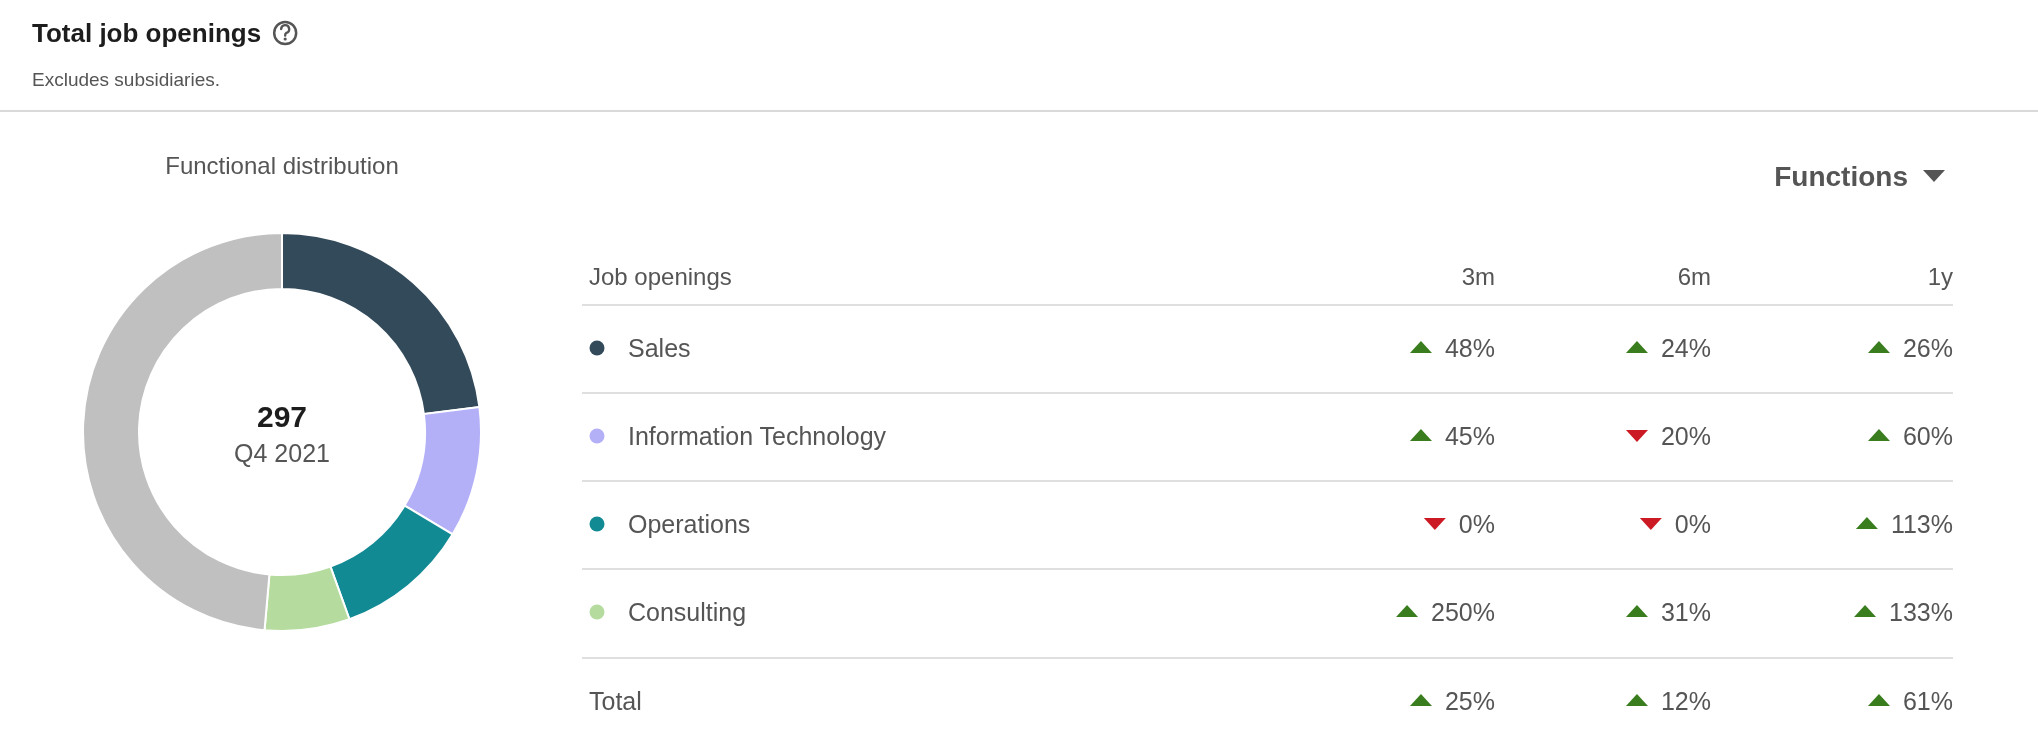  What do you see at coordinates (282, 416) in the screenshot?
I see `text: 297` at bounding box center [282, 416].